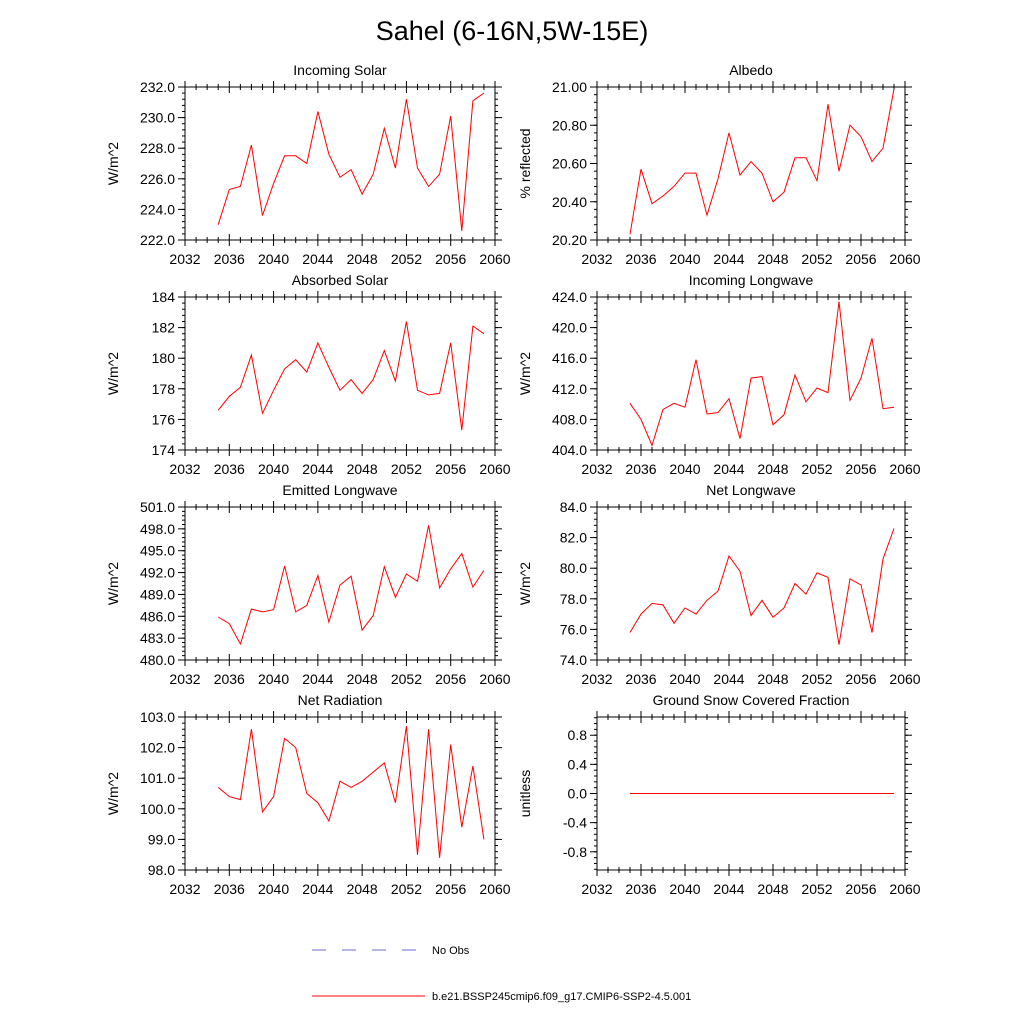 The width and height of the screenshot is (1024, 1024). Describe the element at coordinates (569, 125) in the screenshot. I see `y-tick-label: 20.80` at that location.